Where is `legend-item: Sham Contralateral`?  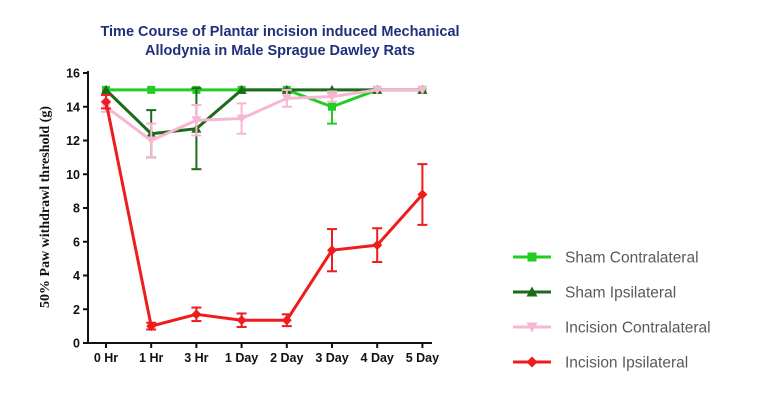 legend-item: Sham Contralateral is located at coordinates (606, 258).